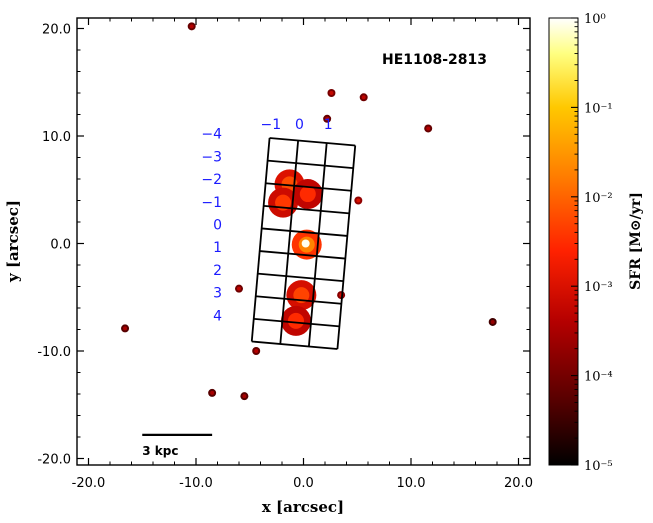  Describe the element at coordinates (563, 241) in the screenshot. I see `colorbar-gradient` at that location.